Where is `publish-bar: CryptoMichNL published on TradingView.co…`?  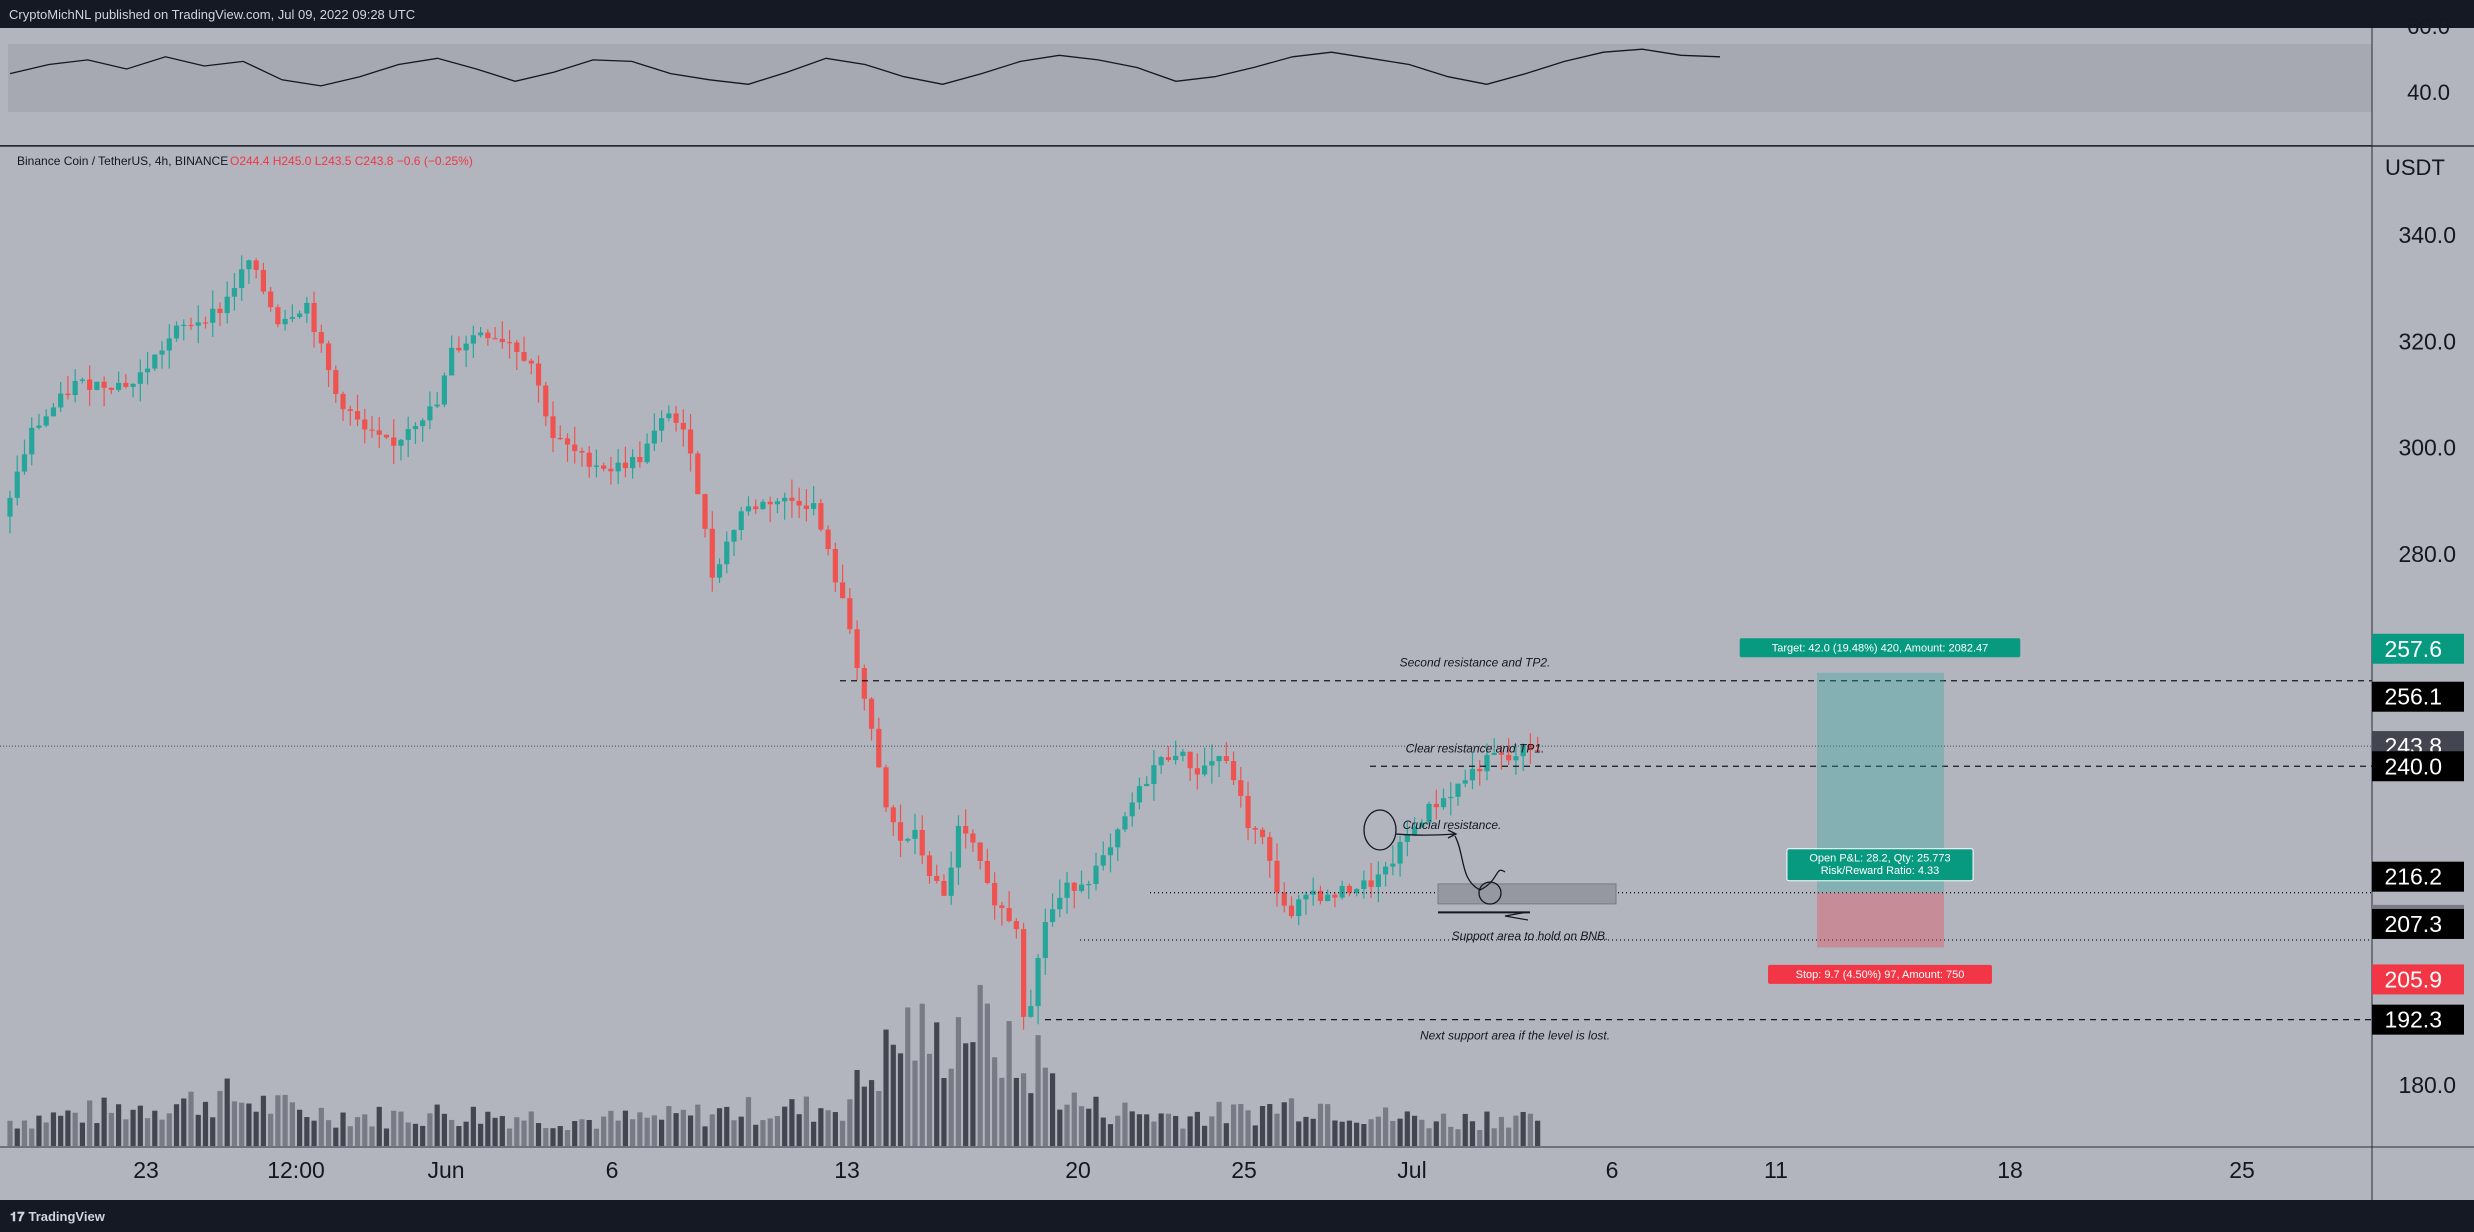
publish-bar: CryptoMichNL published on TradingView.co… is located at coordinates (1237, 14).